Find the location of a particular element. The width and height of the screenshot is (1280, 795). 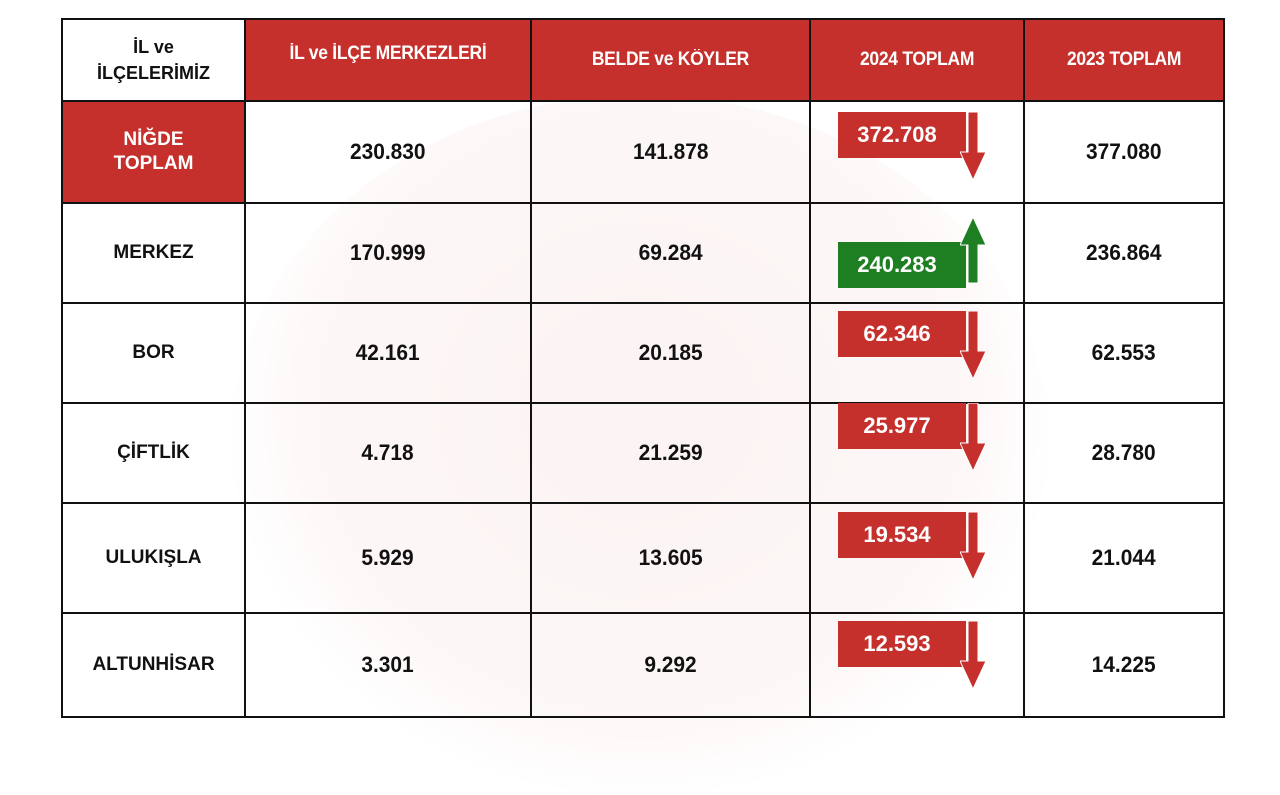

total-2024-badge: 240.283 is located at coordinates (902, 264).